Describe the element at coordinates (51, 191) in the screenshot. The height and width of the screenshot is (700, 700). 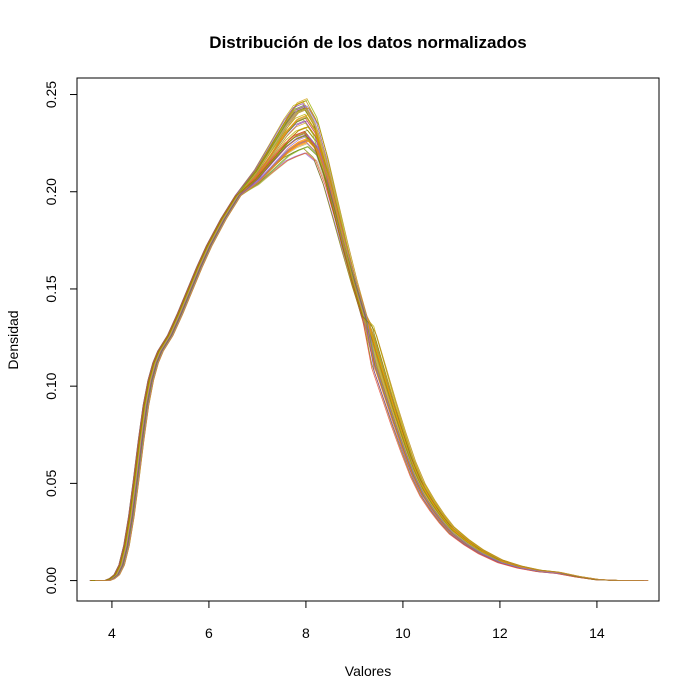
I see `y-tick-label: 0.20` at that location.